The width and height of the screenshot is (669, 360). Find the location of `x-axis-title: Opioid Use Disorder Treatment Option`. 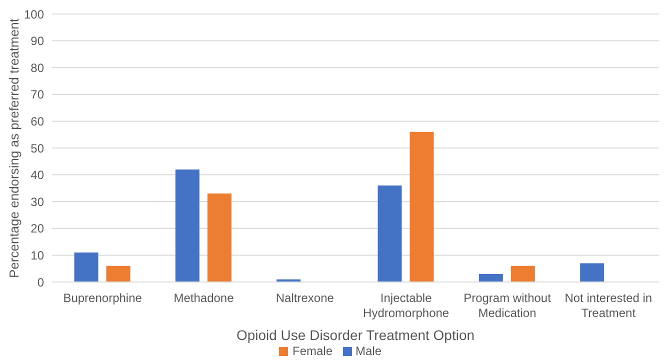

x-axis-title: Opioid Use Disorder Treatment Option is located at coordinates (355, 335).